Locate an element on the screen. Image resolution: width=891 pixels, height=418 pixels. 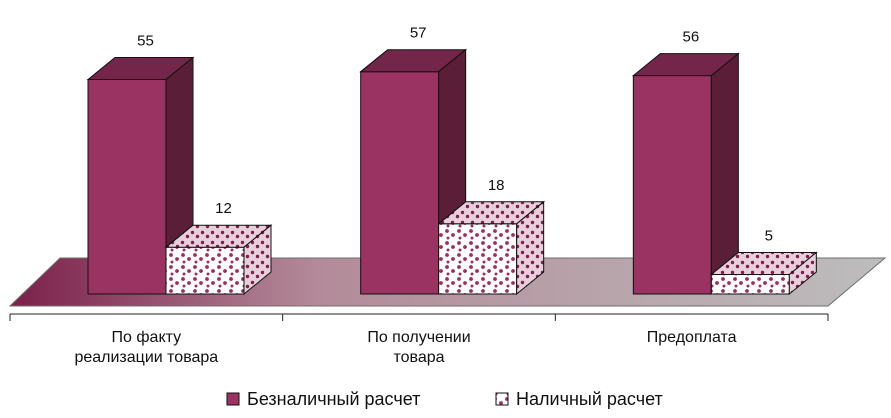
x-tick-label: Предоплата is located at coordinates (692, 337).